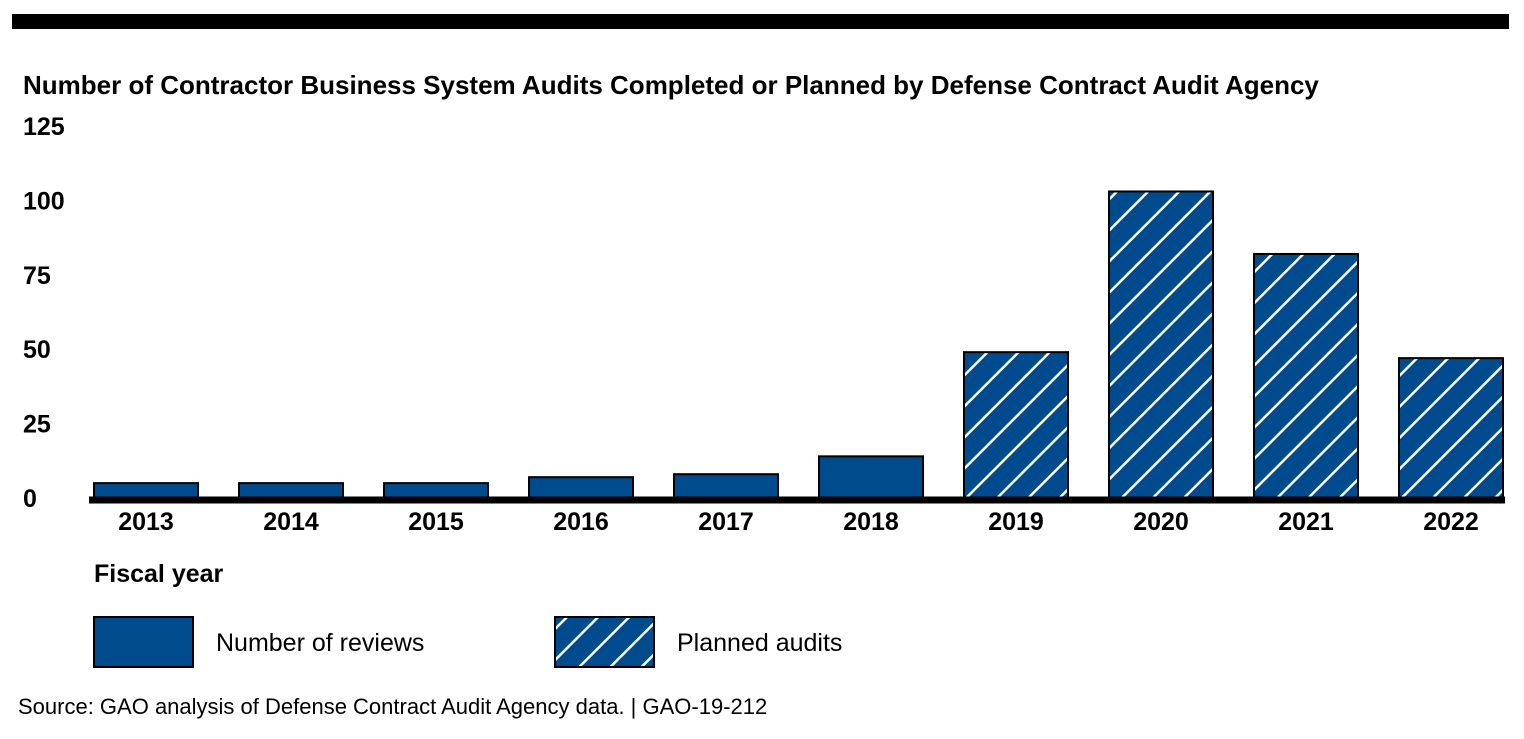 This screenshot has width=1524, height=739. What do you see at coordinates (798, 522) in the screenshot?
I see `x-axis-ticks: 2013 2014 2015 2016 2017 2018 2019 2020 2021 2022` at bounding box center [798, 522].